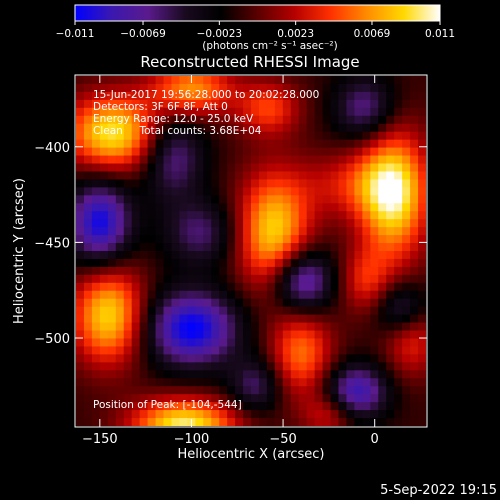 The width and height of the screenshot is (500, 500). I want to click on annotation-time-range: 15-Jun-2017 19:56:28.000 to 20:02:28.000, so click(206, 95).